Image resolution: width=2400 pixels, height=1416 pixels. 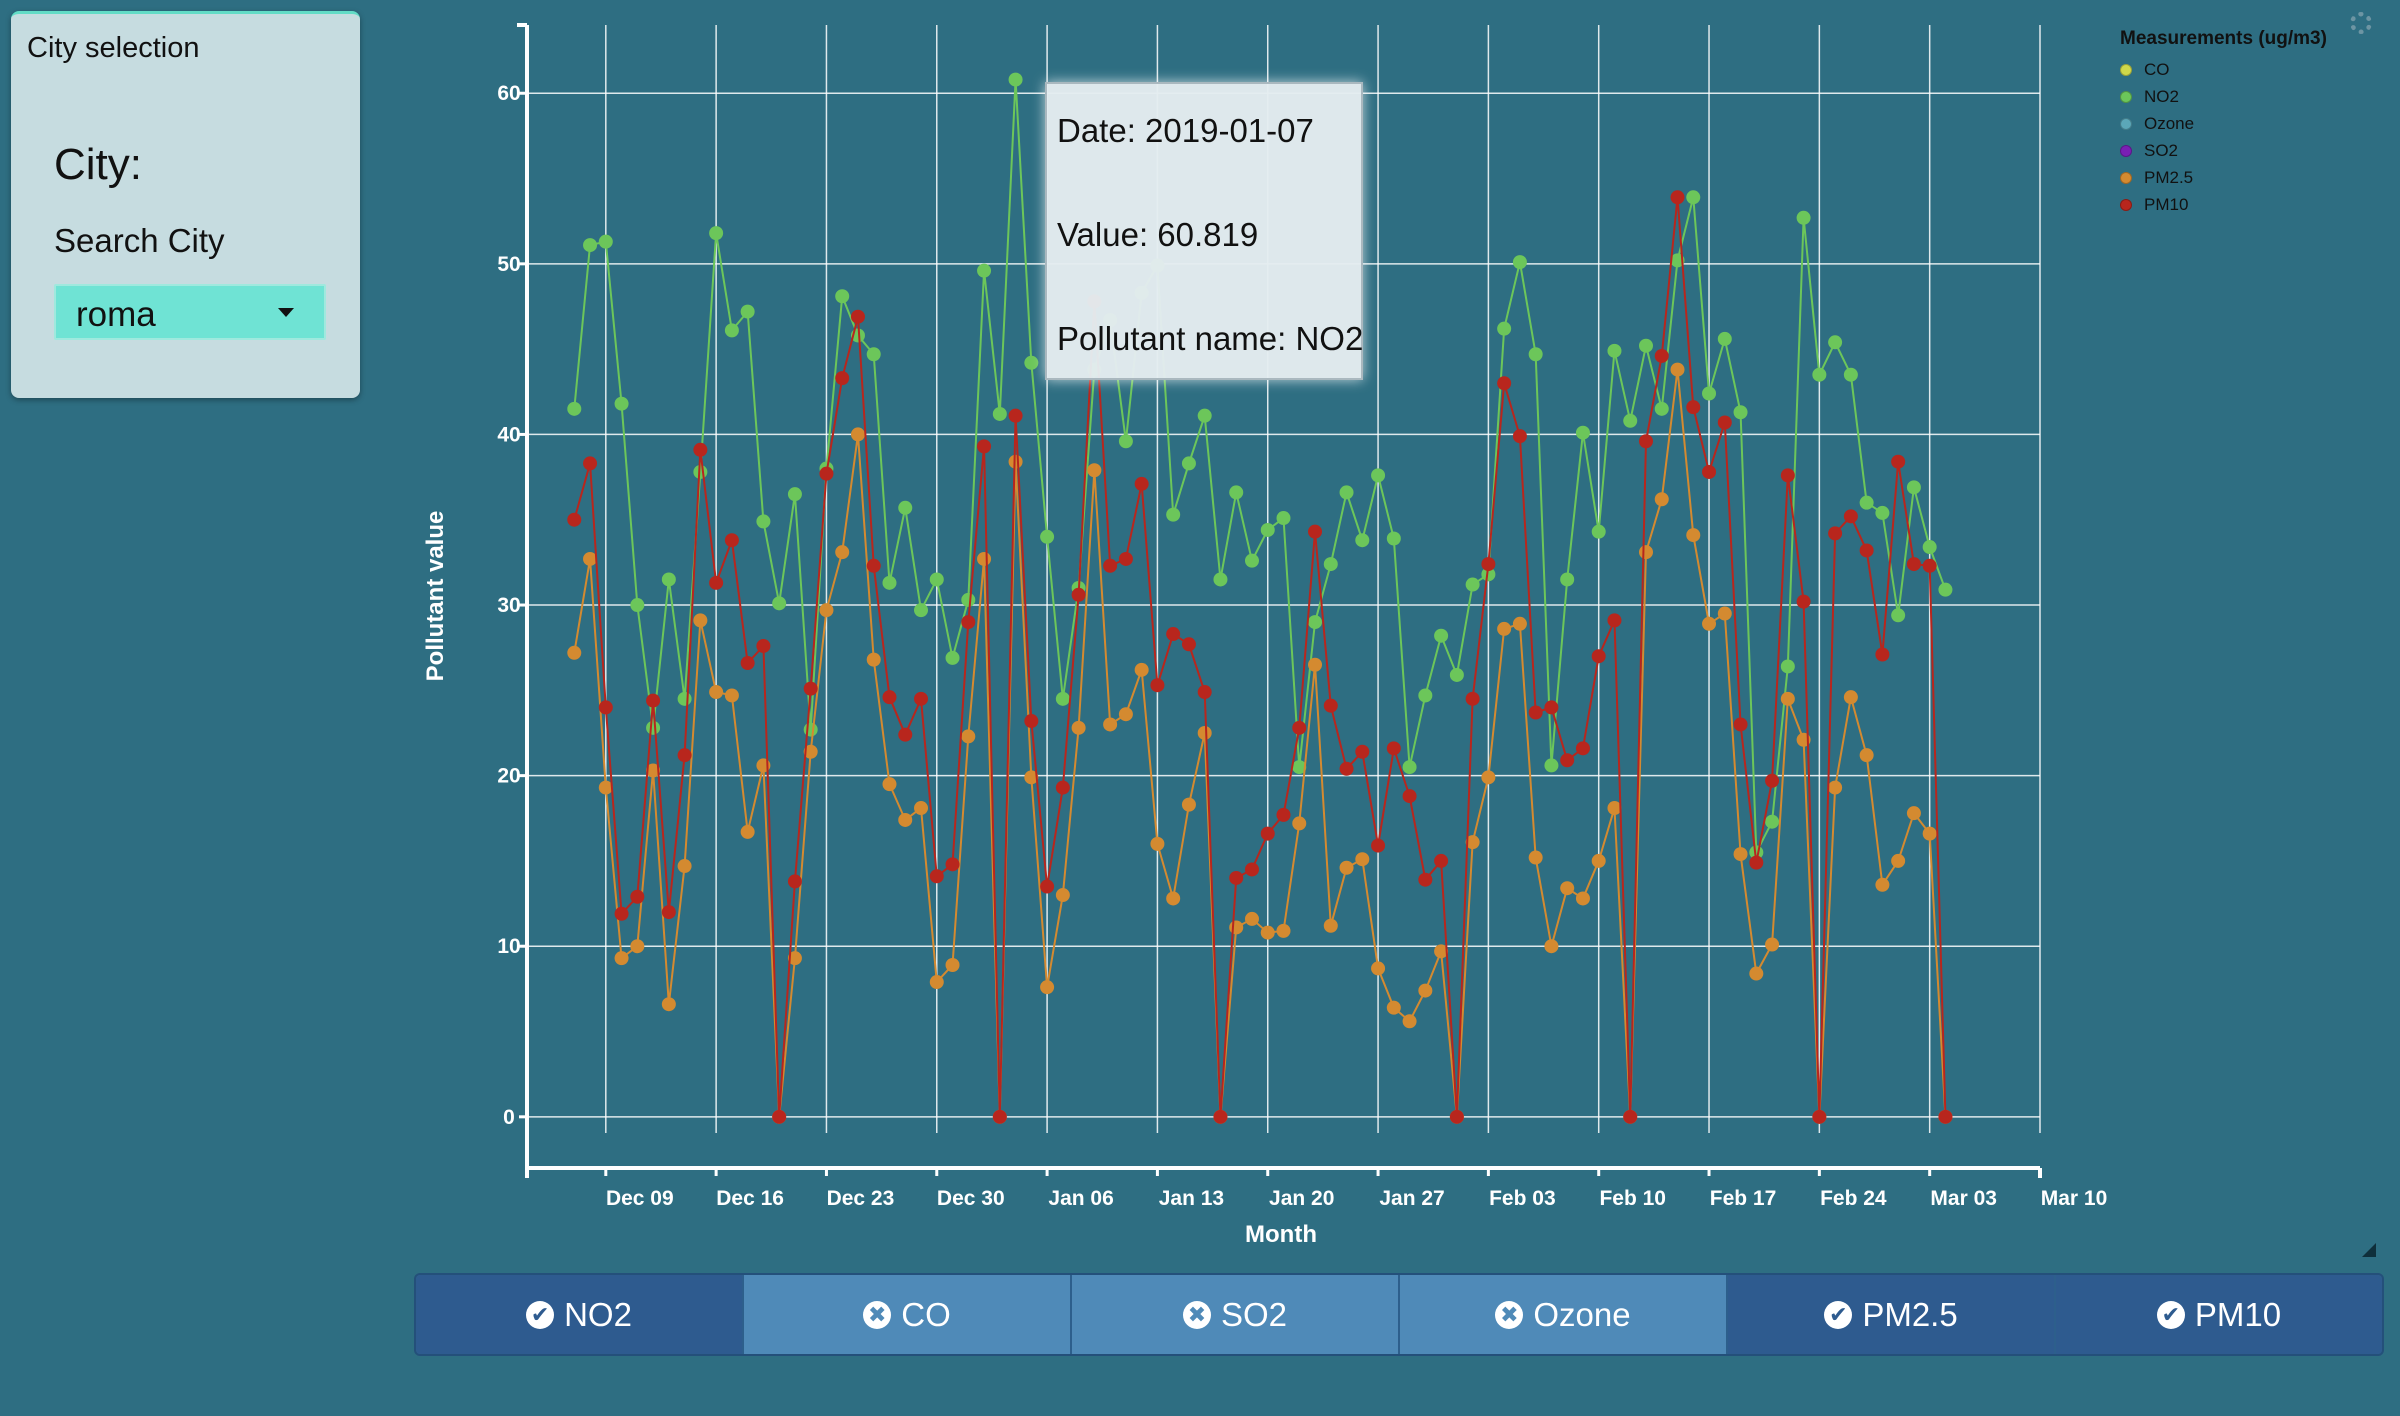 What do you see at coordinates (2166, 204) in the screenshot?
I see `legend-label: PM10` at bounding box center [2166, 204].